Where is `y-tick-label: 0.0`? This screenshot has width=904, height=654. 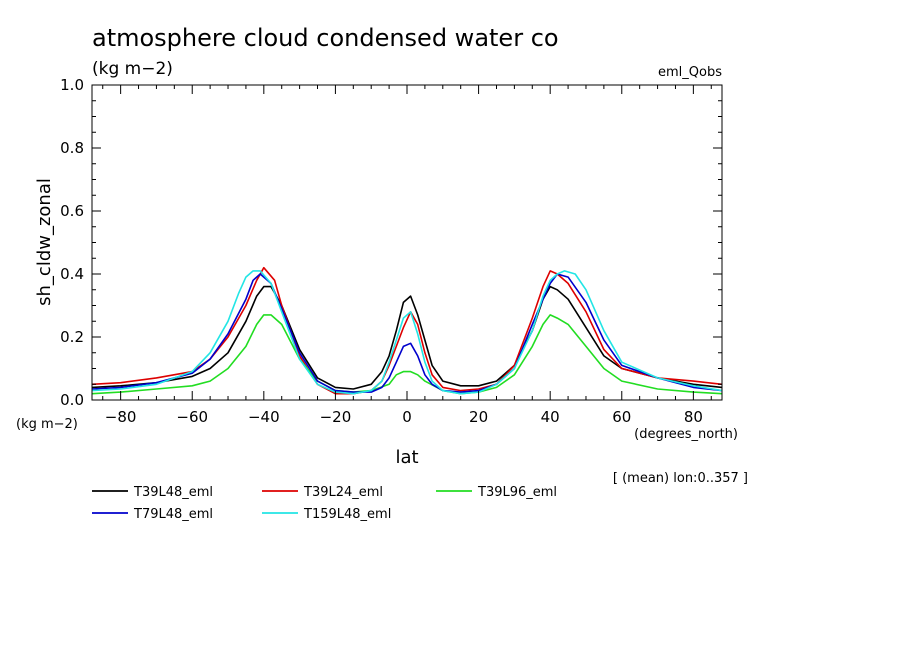 y-tick-label: 0.0 is located at coordinates (72, 400).